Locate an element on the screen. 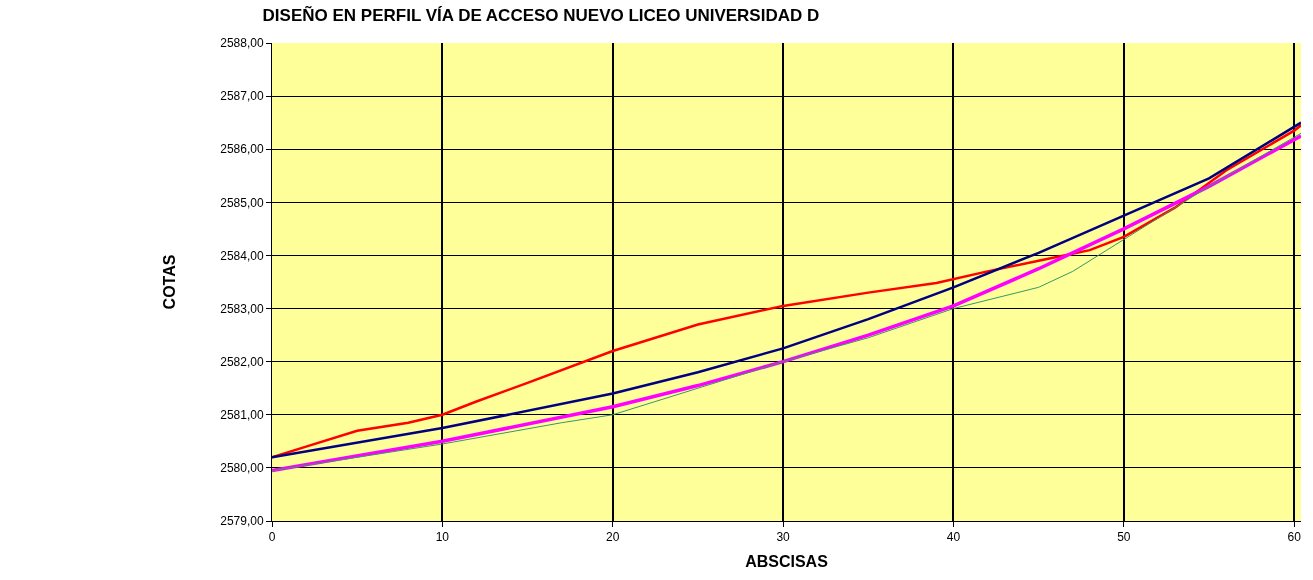 The height and width of the screenshot is (580, 1313). x-axis-title: ABSCISAS is located at coordinates (787, 562).